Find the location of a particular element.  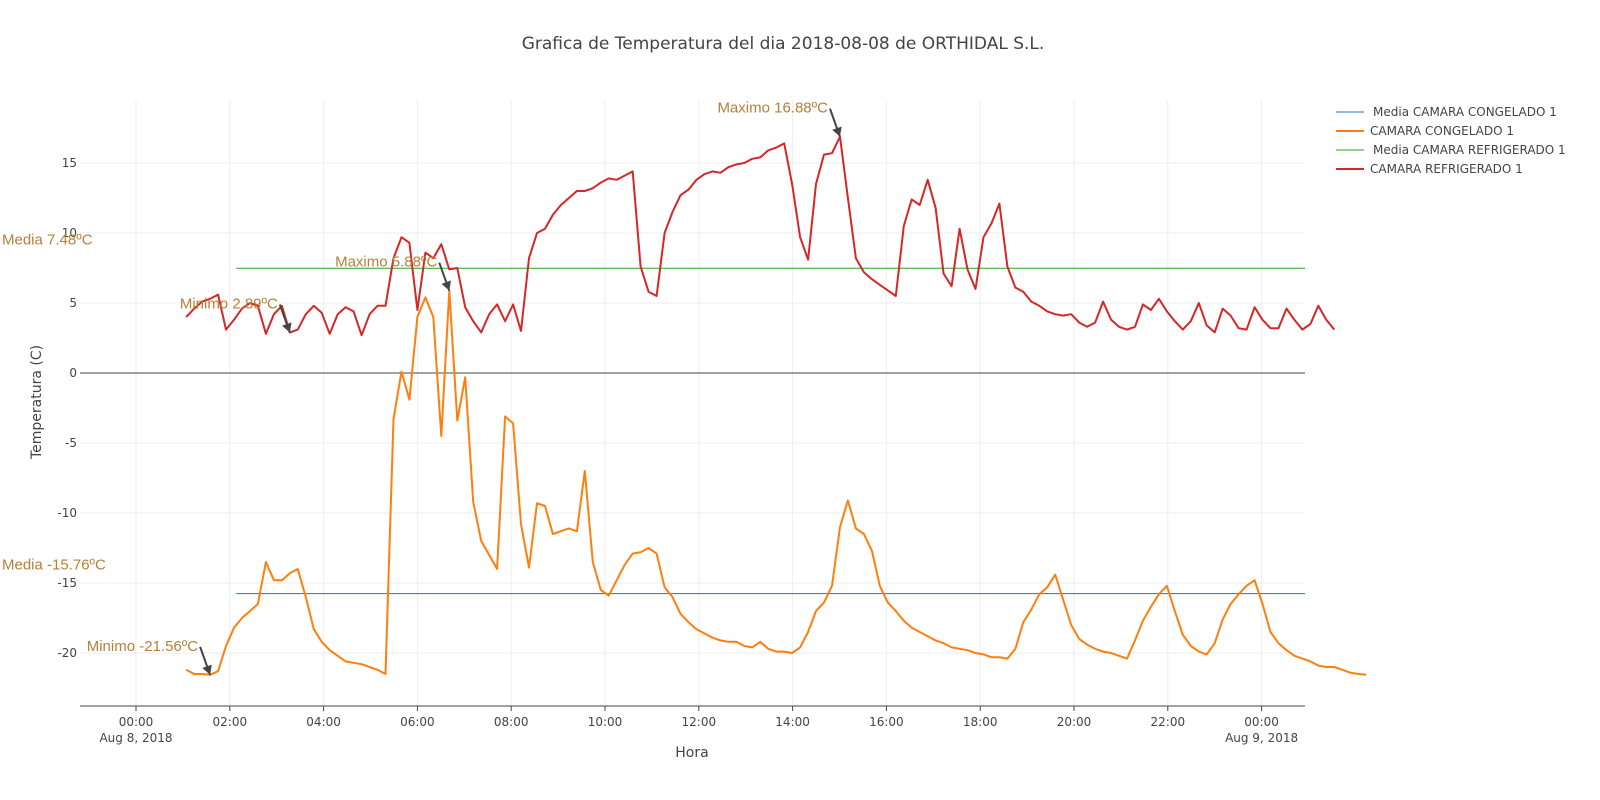

x-tick-label: 18:00 is located at coordinates (980, 722).